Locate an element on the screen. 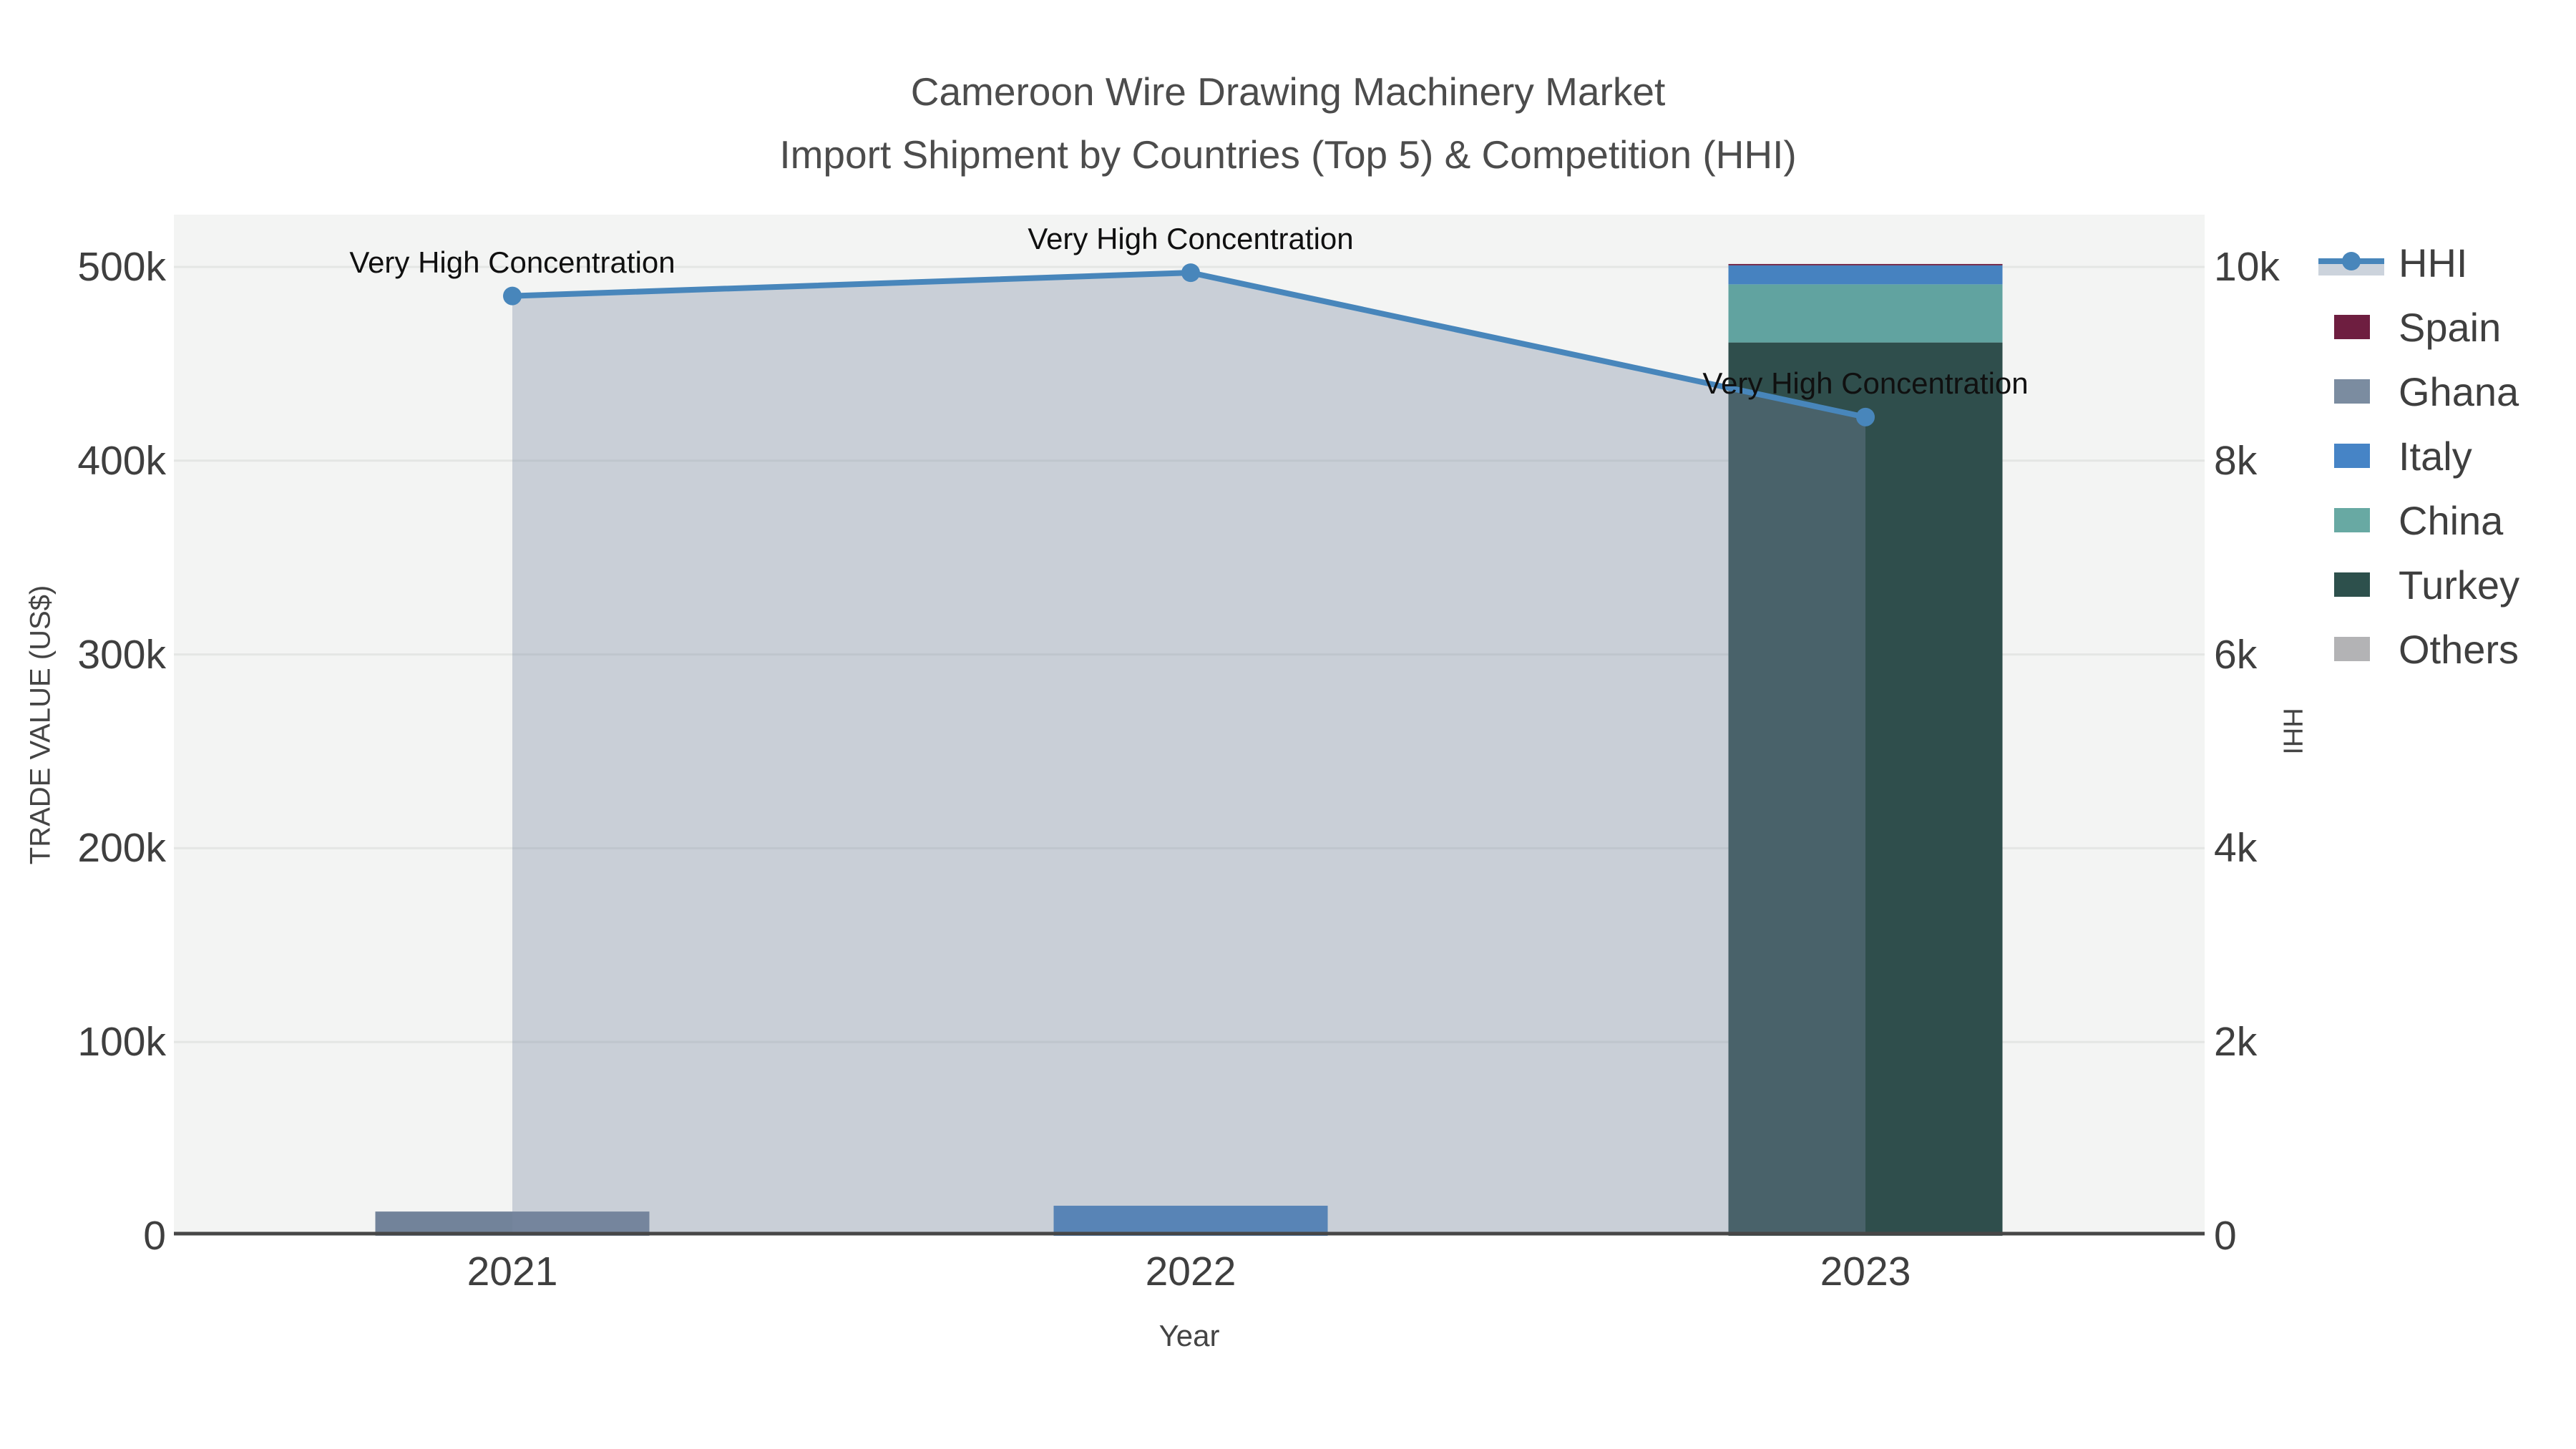  y-left-tick-100k: 100k is located at coordinates (122, 1042).